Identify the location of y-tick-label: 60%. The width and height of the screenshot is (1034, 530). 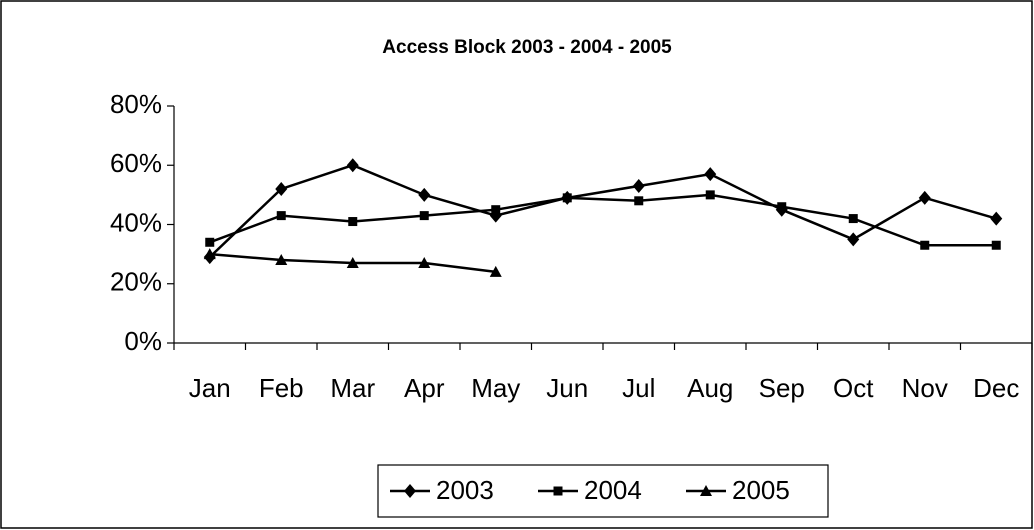
(136, 163).